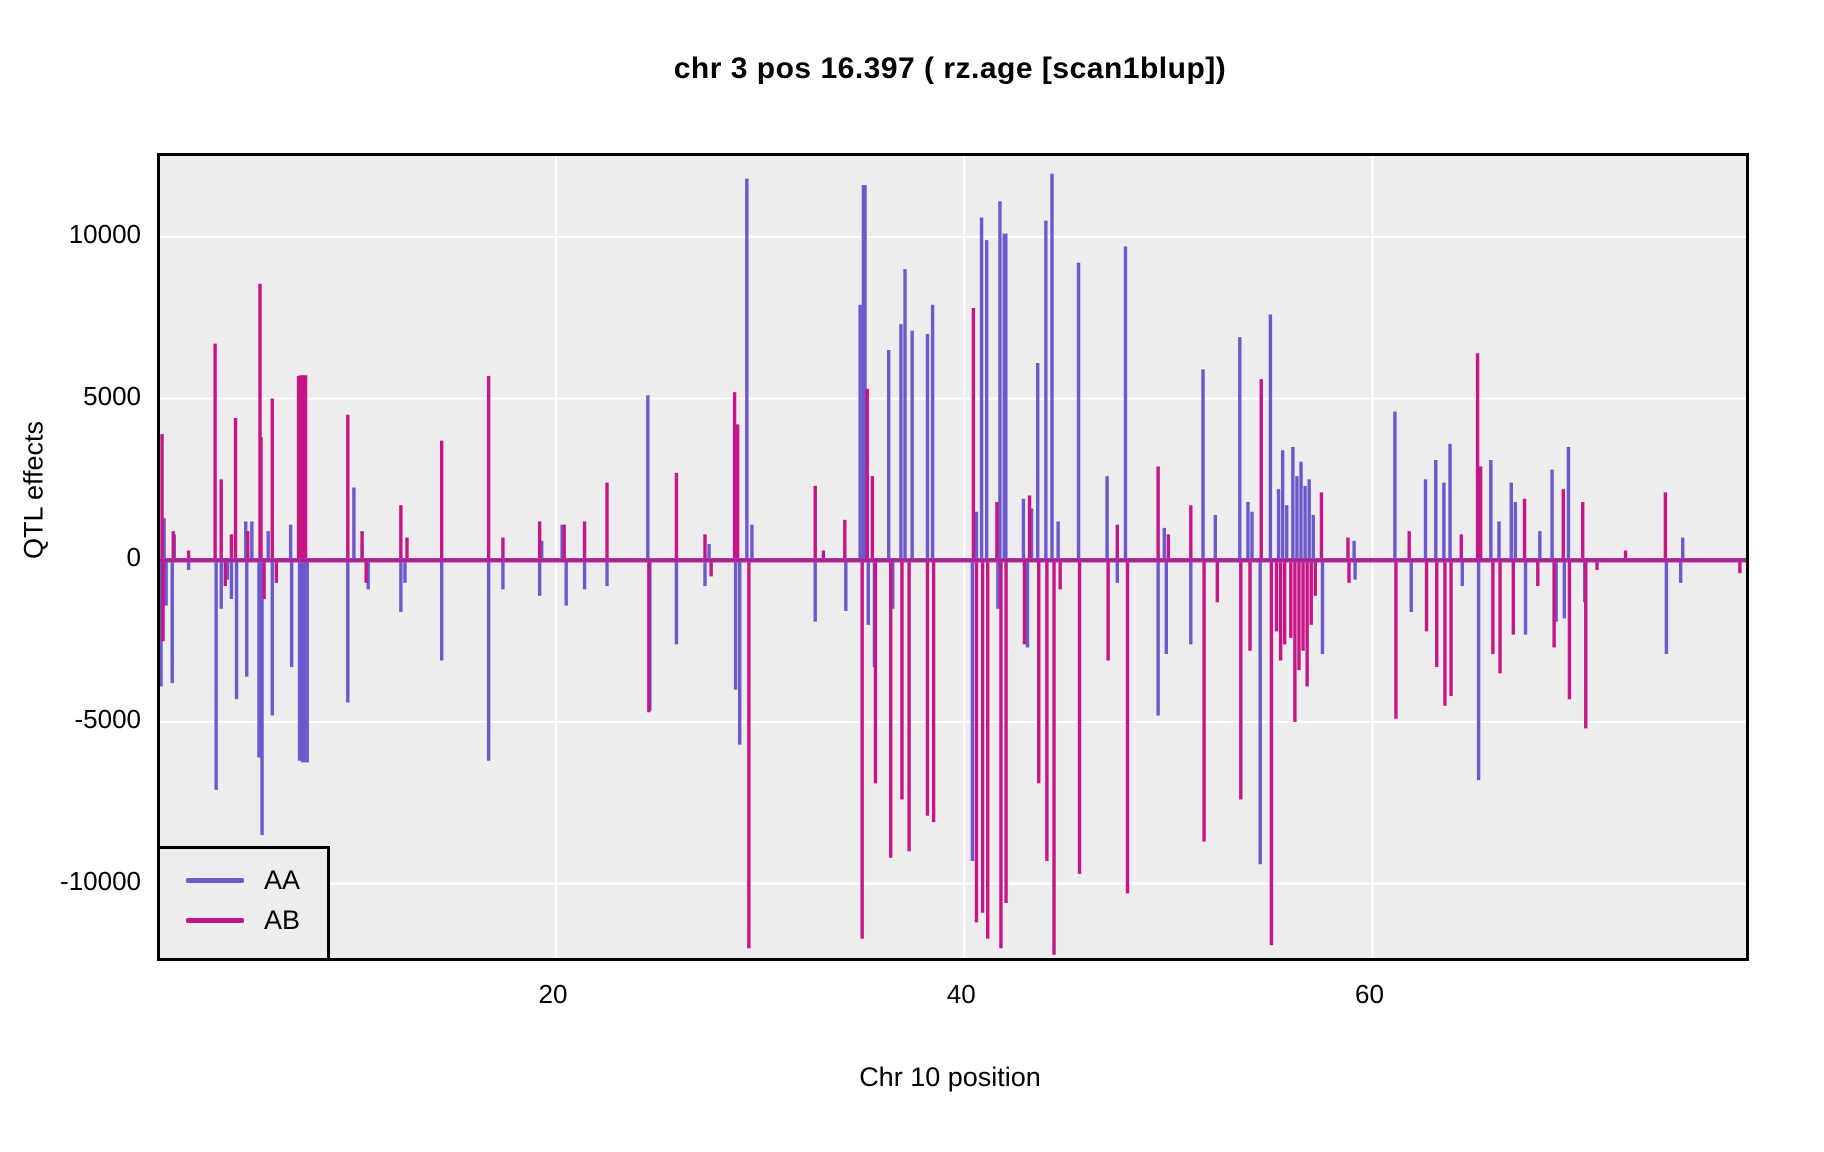  Describe the element at coordinates (950, 1077) in the screenshot. I see `x-axis-title: Chr 10 position` at that location.